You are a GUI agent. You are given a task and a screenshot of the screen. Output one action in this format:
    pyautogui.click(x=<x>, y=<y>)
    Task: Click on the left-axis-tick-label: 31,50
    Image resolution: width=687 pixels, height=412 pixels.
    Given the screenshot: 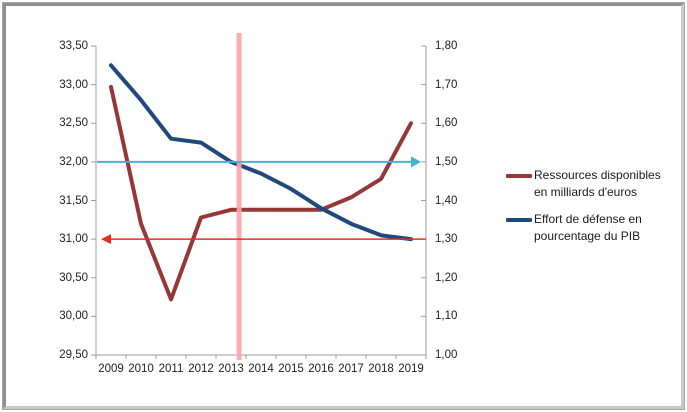 What is the action you would take?
    pyautogui.click(x=73, y=200)
    